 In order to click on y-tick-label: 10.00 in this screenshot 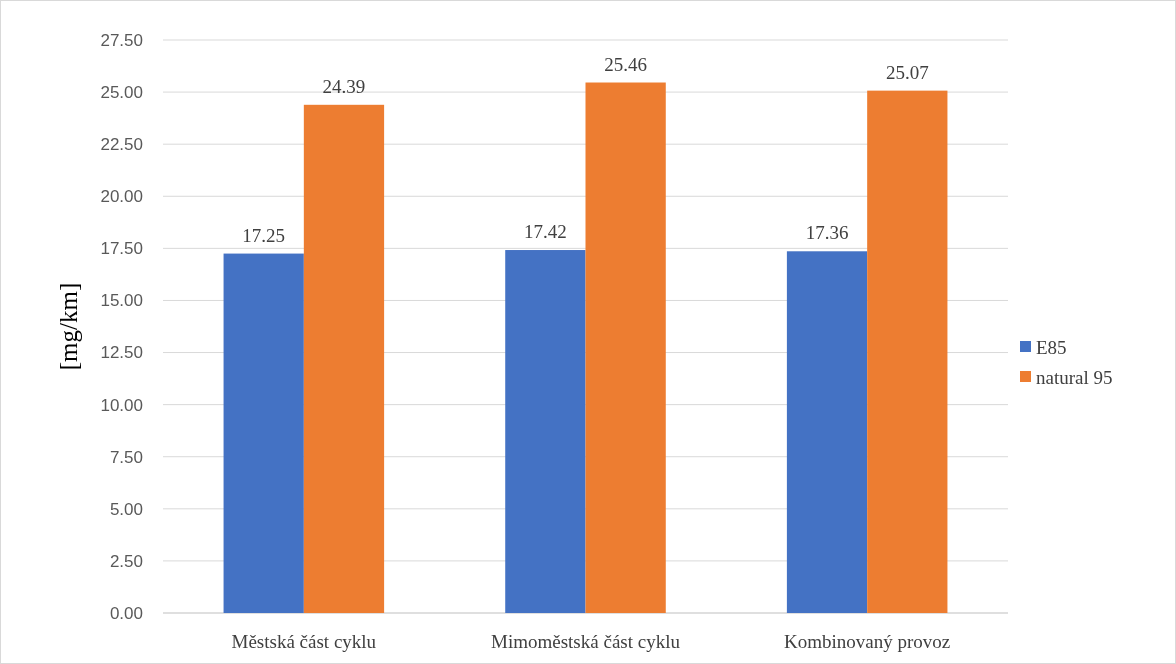, I will do `click(121, 405)`.